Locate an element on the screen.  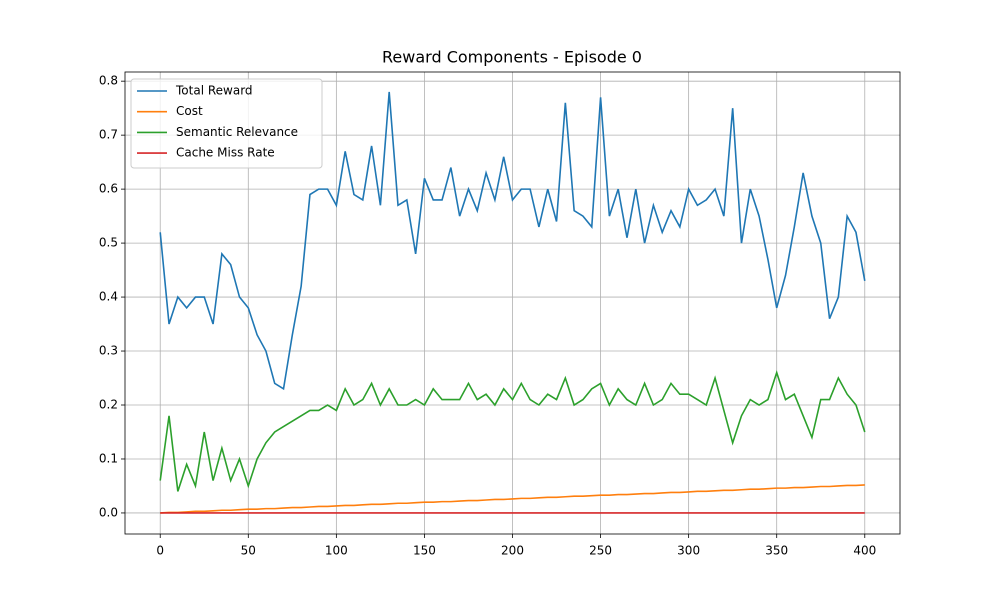
y-tick-label: 0.5 is located at coordinates (108, 243).